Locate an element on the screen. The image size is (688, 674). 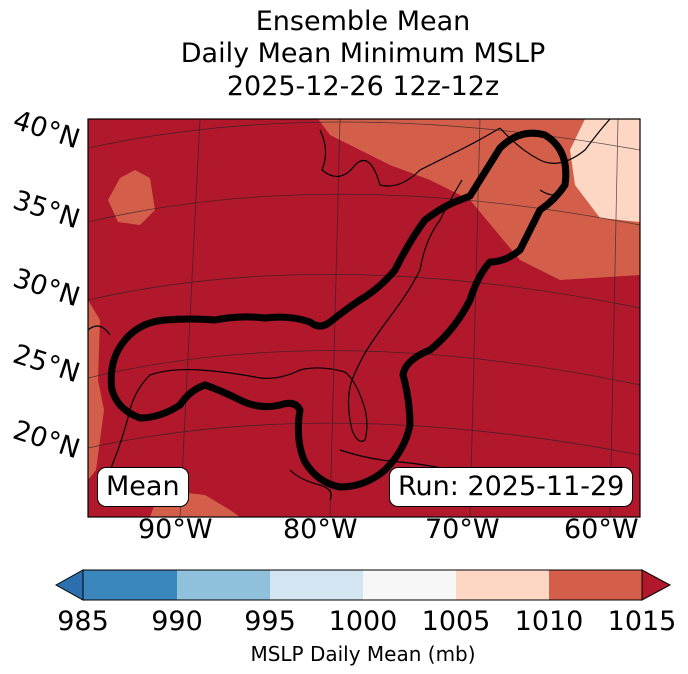
pressure-field-1010-southwest is located at coordinates (96, 390).